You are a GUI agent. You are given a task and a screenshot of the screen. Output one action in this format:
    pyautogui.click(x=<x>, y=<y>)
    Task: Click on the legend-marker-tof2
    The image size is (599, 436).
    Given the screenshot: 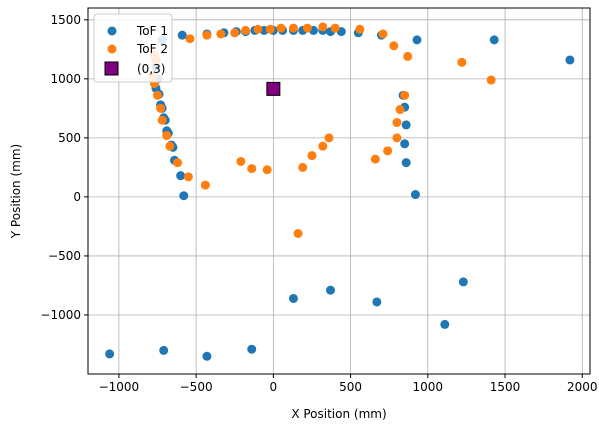 What is the action you would take?
    pyautogui.click(x=112, y=49)
    